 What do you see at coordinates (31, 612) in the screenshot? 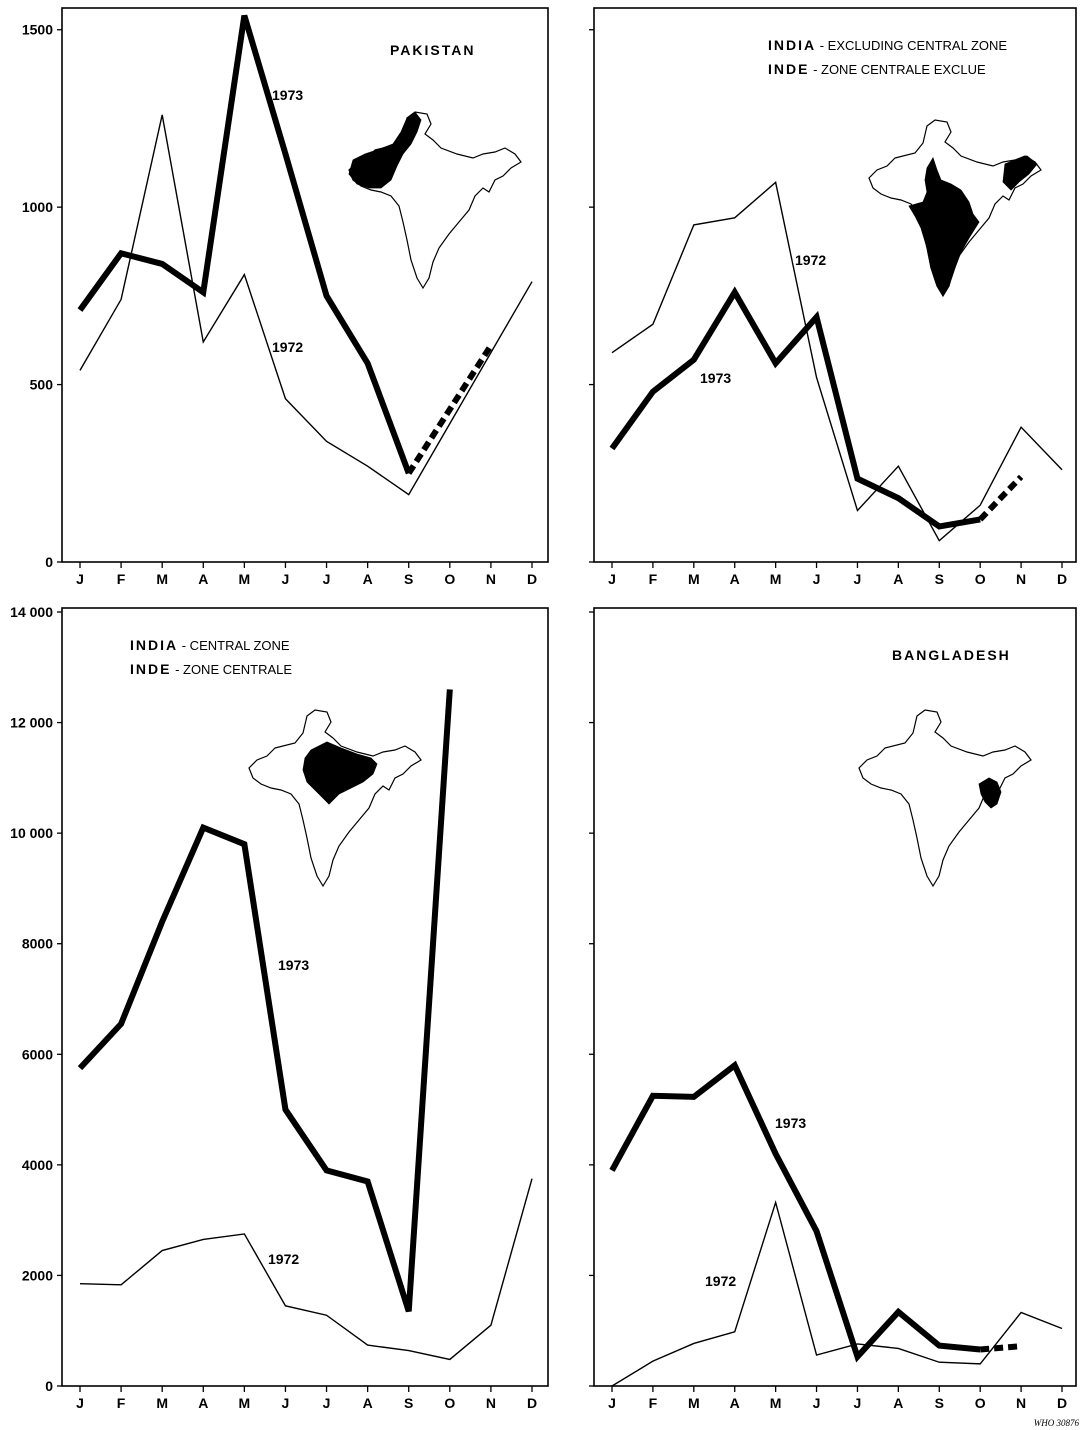
I see `y-tick-label: 14 000` at bounding box center [31, 612].